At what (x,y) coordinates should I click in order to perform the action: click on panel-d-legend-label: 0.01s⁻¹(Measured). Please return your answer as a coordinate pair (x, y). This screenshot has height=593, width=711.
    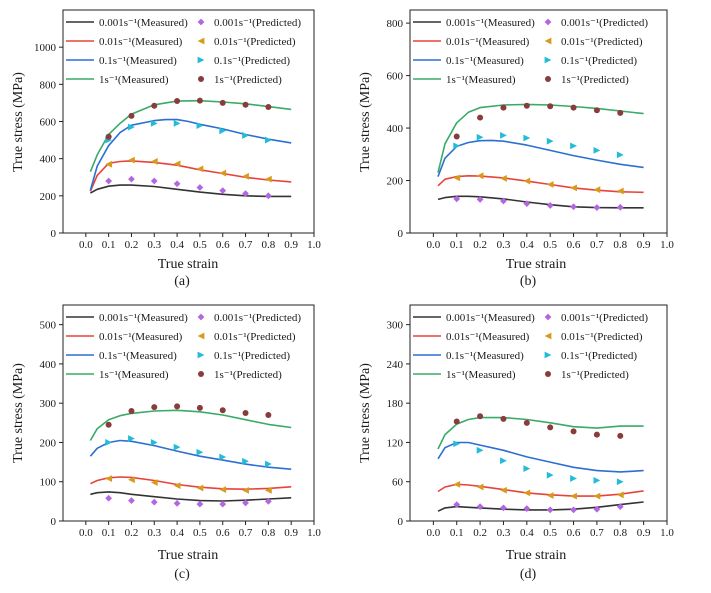
    Looking at the image, I should click on (488, 337).